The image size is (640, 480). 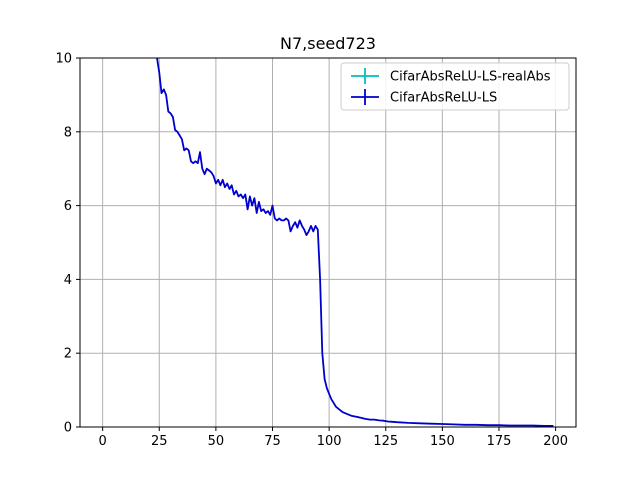 What do you see at coordinates (63, 59) in the screenshot?
I see `y-tick-label: 10` at bounding box center [63, 59].